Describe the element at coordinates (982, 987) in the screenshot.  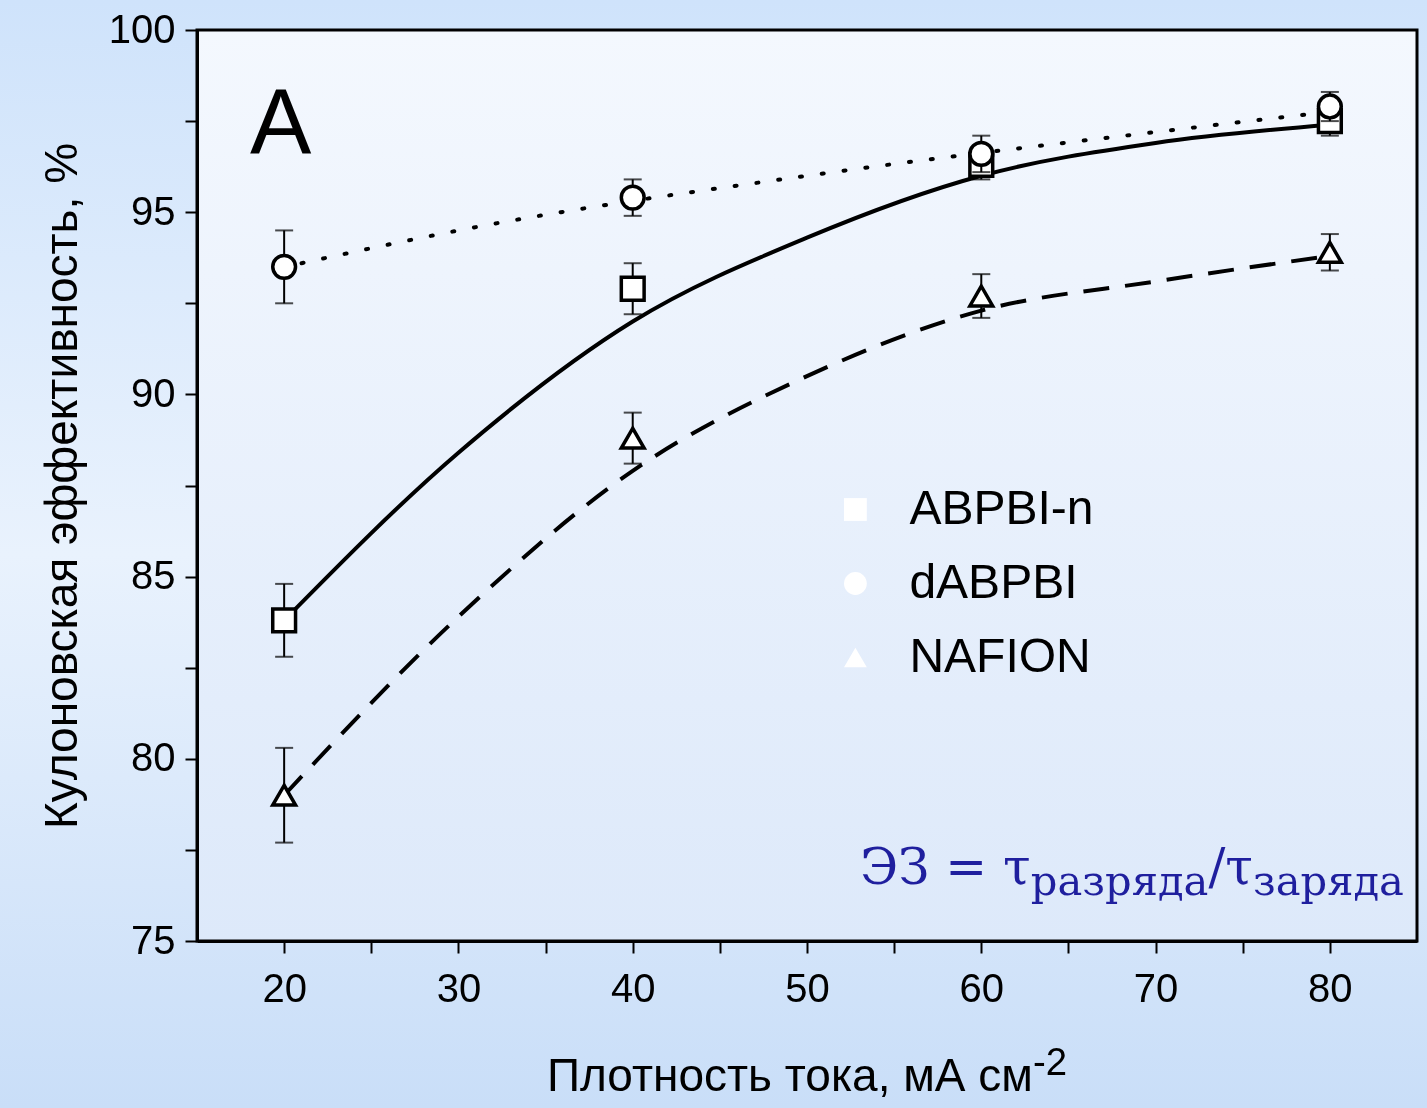
I see `x-tick-label: 60` at that location.